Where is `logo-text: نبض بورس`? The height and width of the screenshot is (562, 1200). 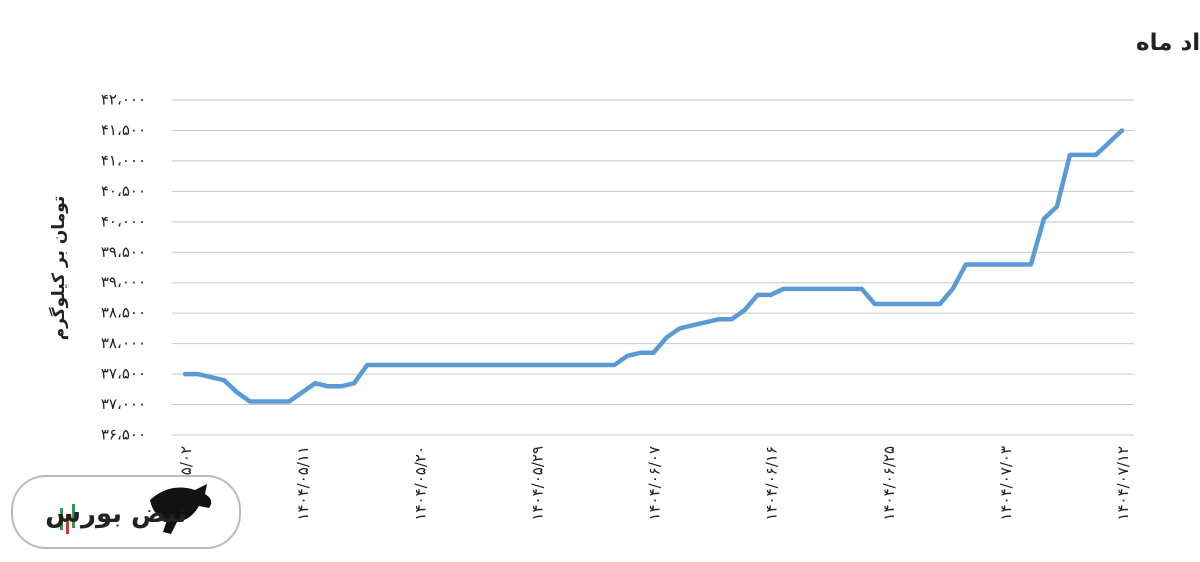 logo-text: نبض بورس is located at coordinates (116, 514).